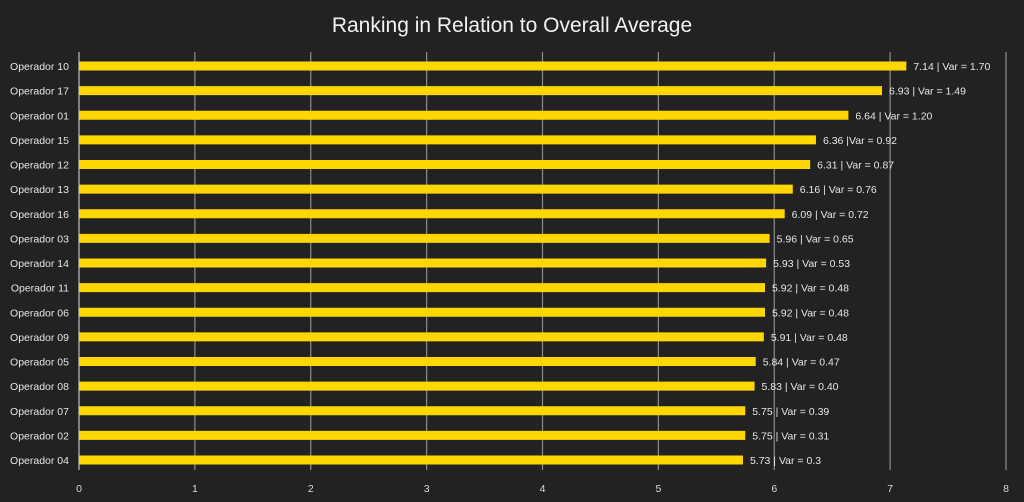 This screenshot has width=1024, height=502. I want to click on data-label: 5.73 | Var = 0.3, so click(785, 461).